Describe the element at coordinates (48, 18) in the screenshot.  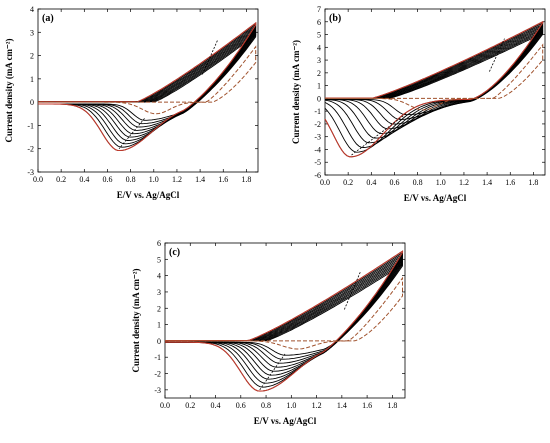
I see `panel-label: (a)` at that location.